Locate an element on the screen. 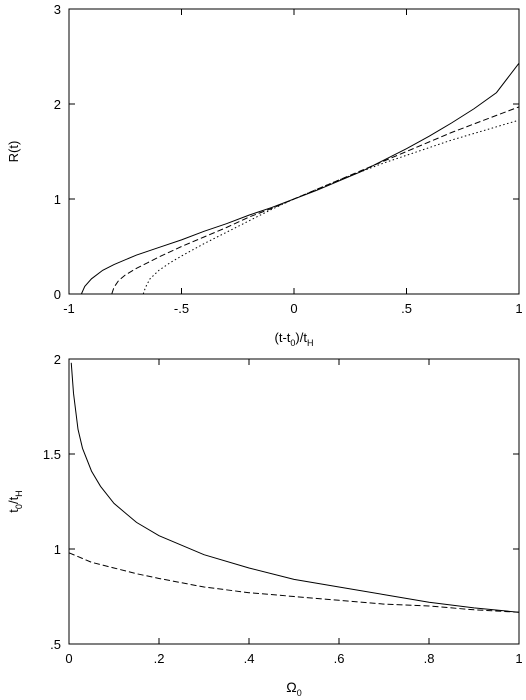  top-y-tick-label: 0 is located at coordinates (57, 294).